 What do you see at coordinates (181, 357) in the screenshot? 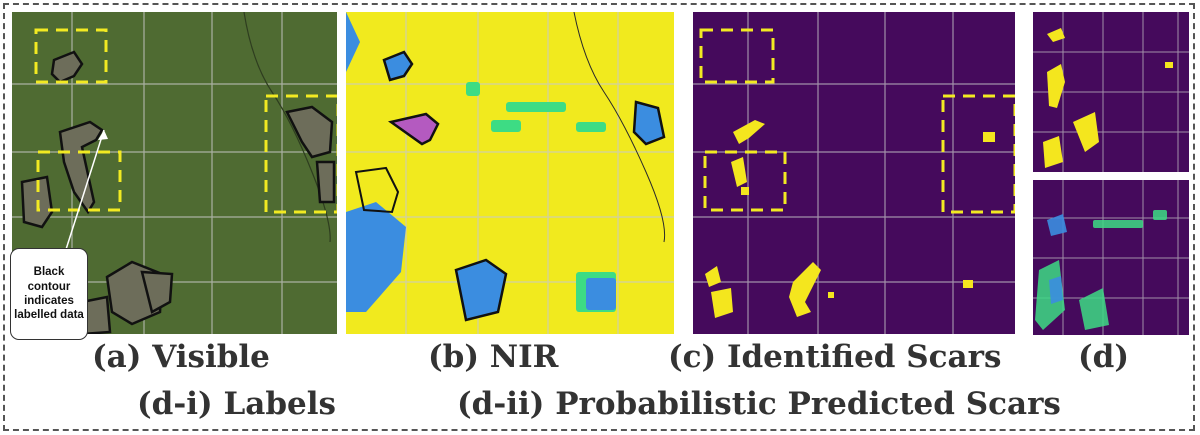
I see `caption-visible: (a) Visible` at bounding box center [181, 357].